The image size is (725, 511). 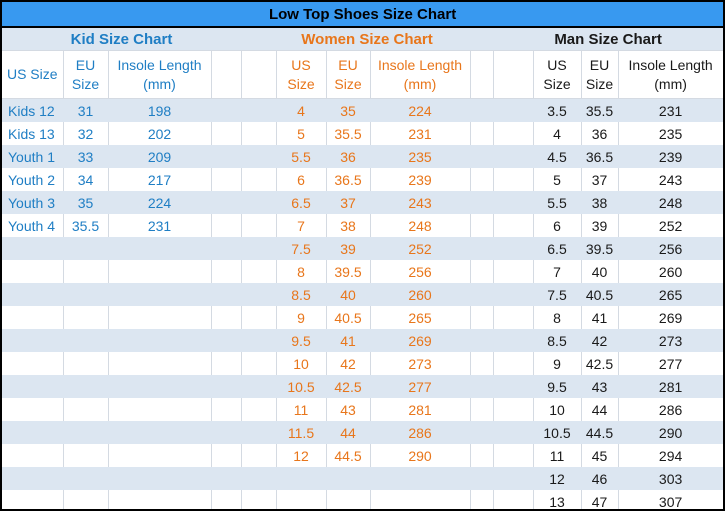 I want to click on cell-kid-eu: 32, so click(x=86, y=133).